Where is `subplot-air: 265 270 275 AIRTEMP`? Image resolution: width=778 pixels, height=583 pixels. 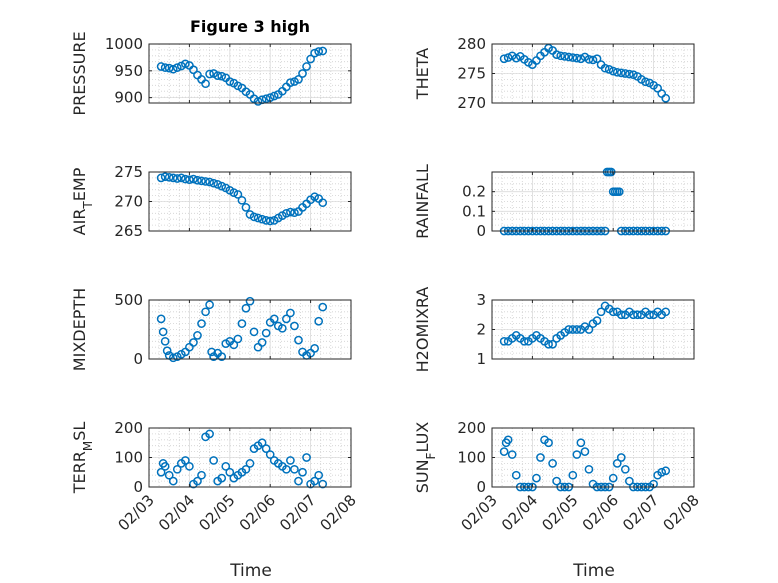 subplot-air: 265 270 275 AIRTEMP is located at coordinates (211, 201).